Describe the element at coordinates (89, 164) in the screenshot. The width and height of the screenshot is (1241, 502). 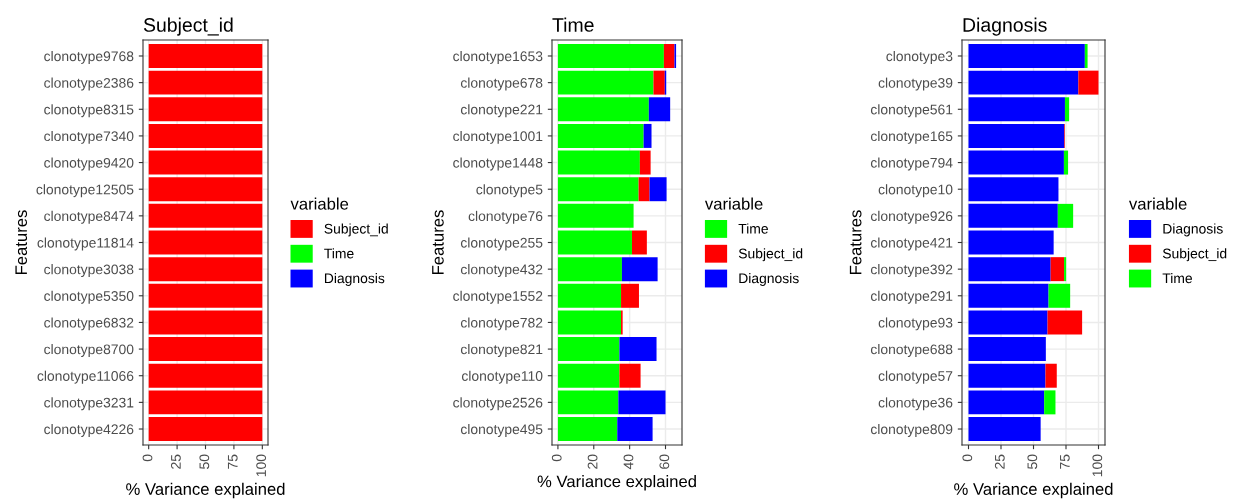
I see `y-tick-label: clonotype9420` at that location.